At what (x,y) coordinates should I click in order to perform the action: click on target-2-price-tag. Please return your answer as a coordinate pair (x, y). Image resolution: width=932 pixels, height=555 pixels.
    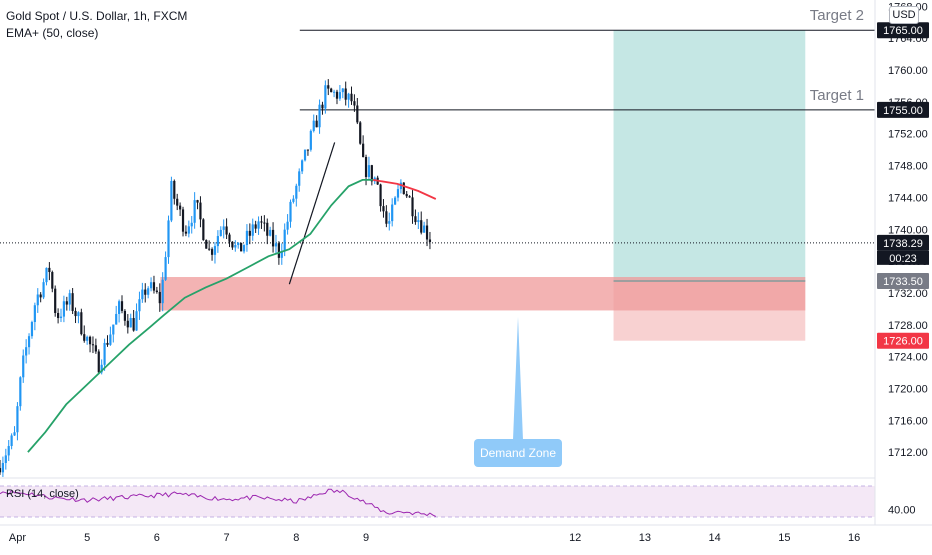
    Looking at the image, I should click on (903, 30).